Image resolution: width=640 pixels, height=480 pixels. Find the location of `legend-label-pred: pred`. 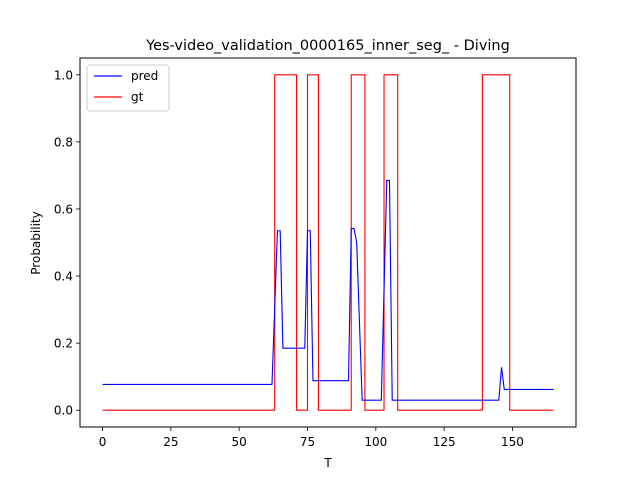

legend-label-pred: pred is located at coordinates (144, 76).